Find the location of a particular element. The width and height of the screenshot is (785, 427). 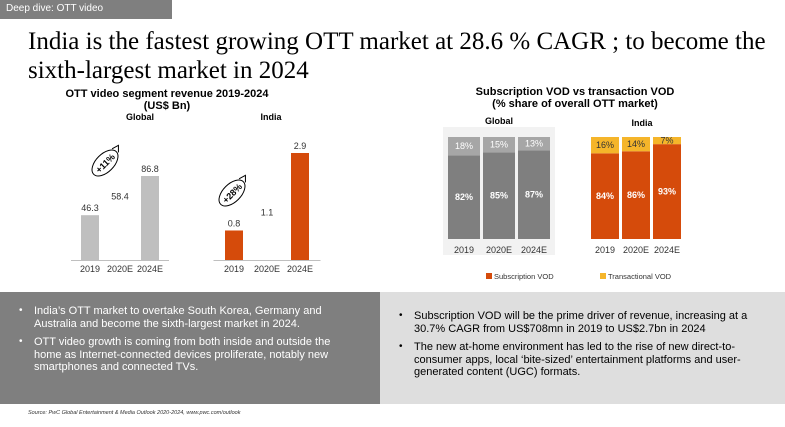

legend-label: Transactional VOD is located at coordinates (640, 276).